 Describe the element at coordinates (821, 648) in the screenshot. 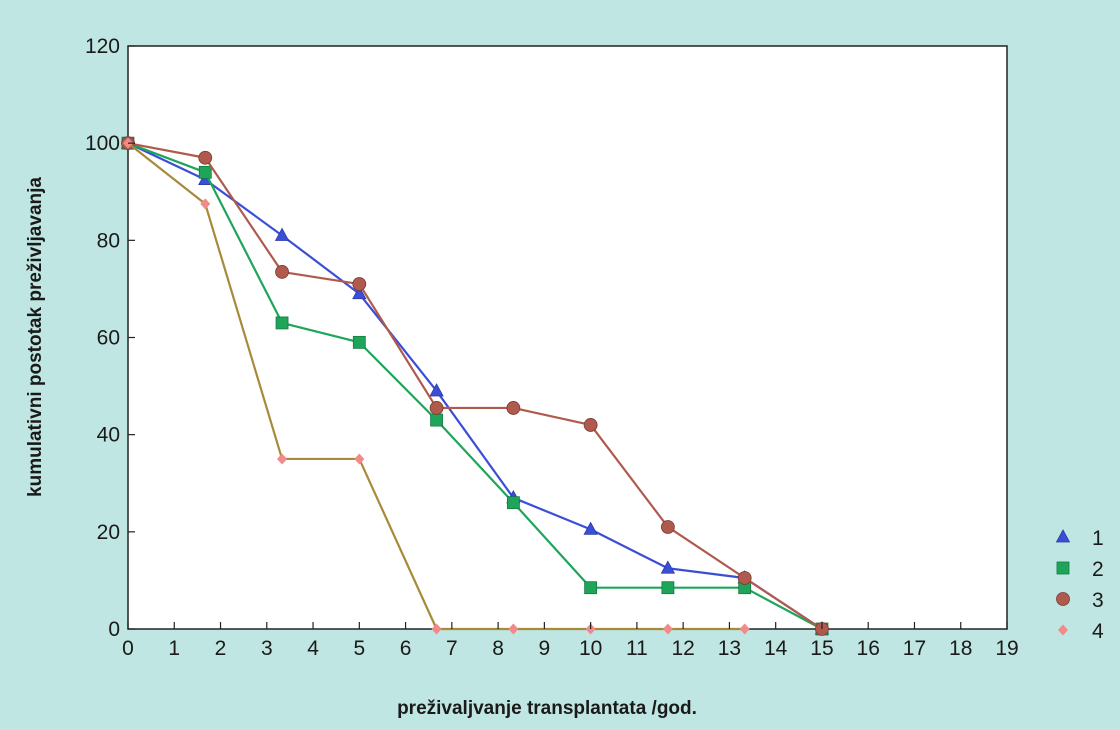

I see `x-tick-label: 15` at that location.